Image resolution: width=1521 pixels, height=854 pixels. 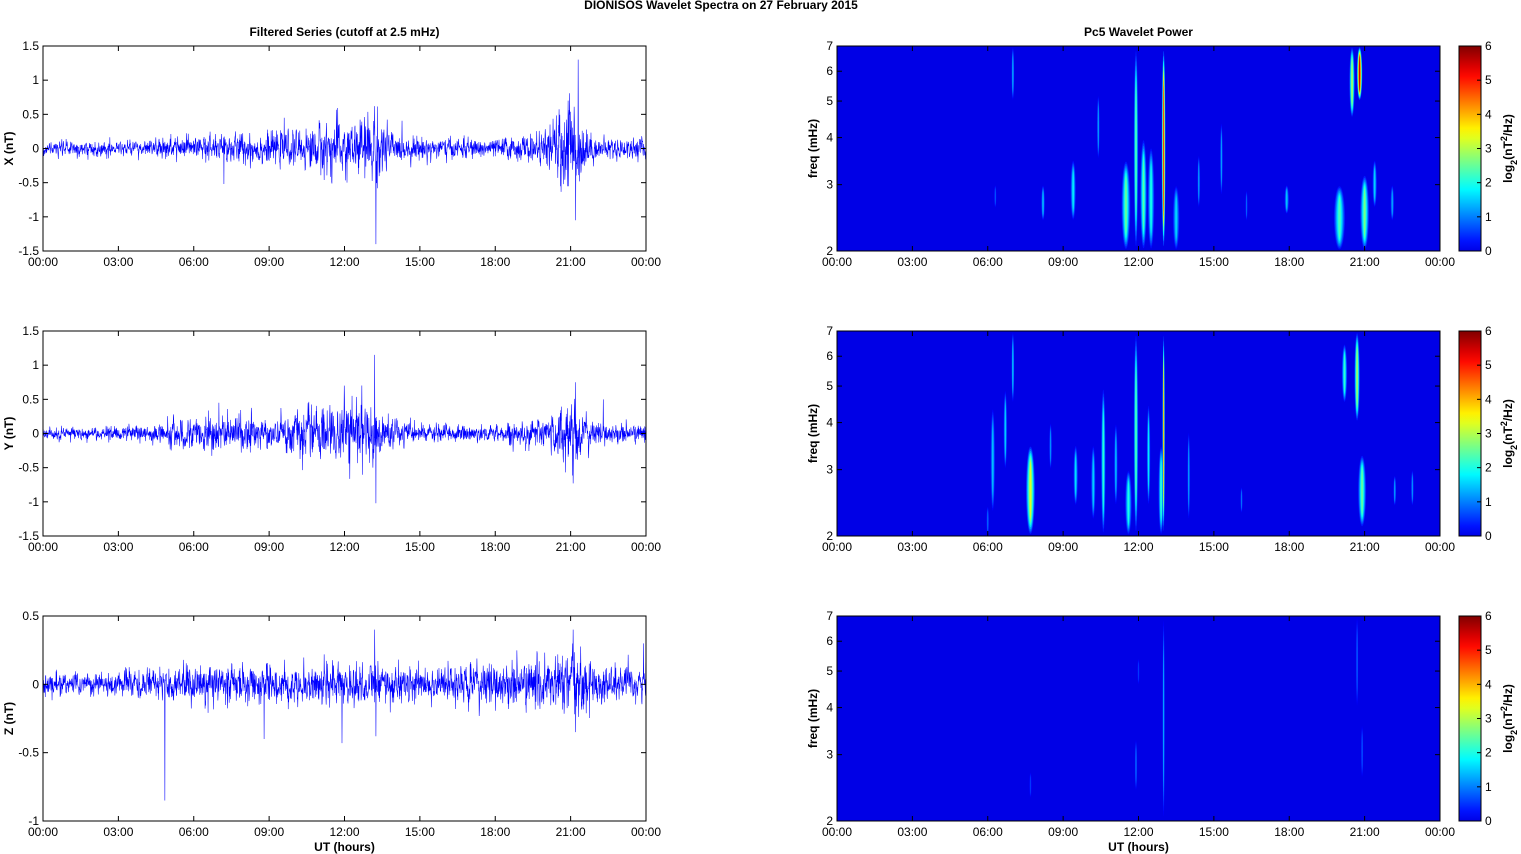 I want to click on colorbar-tick-label: 5, so click(x=1488, y=80).